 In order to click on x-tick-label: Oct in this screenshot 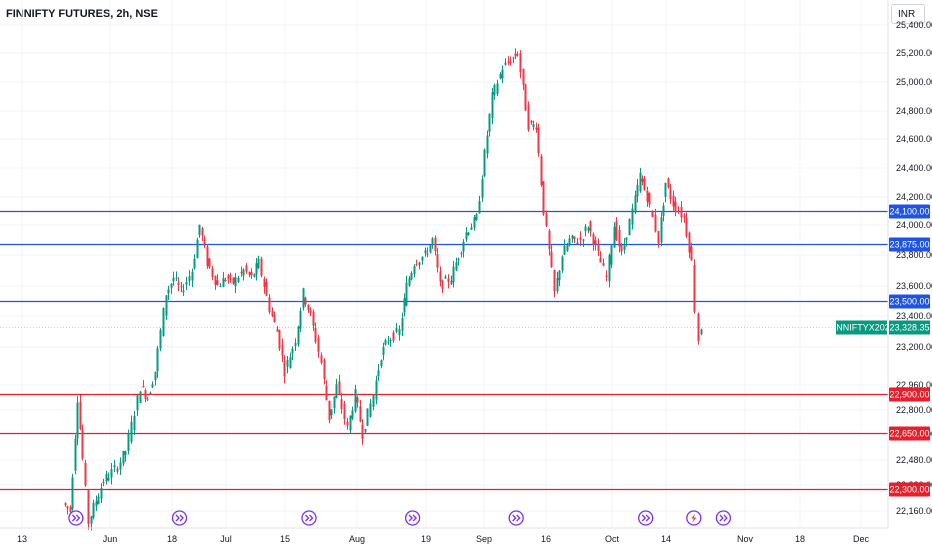, I will do `click(612, 539)`.